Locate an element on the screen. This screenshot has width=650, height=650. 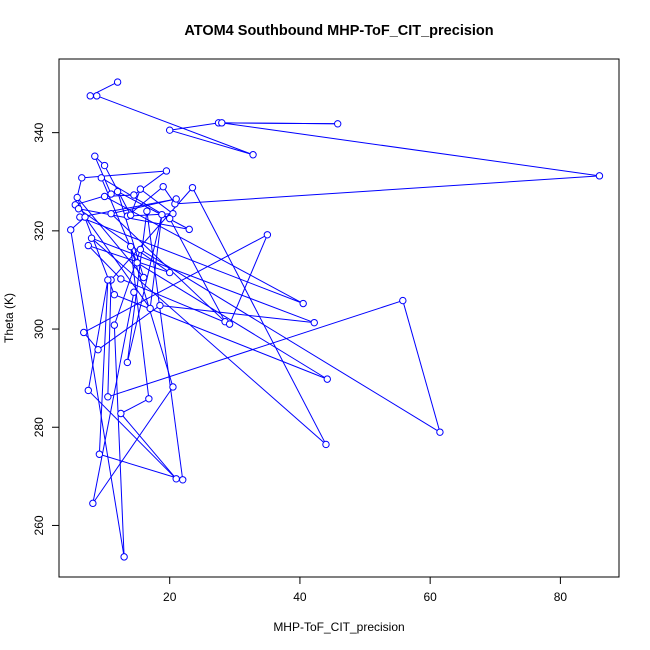
y-tick-label: 260 is located at coordinates (39, 525).